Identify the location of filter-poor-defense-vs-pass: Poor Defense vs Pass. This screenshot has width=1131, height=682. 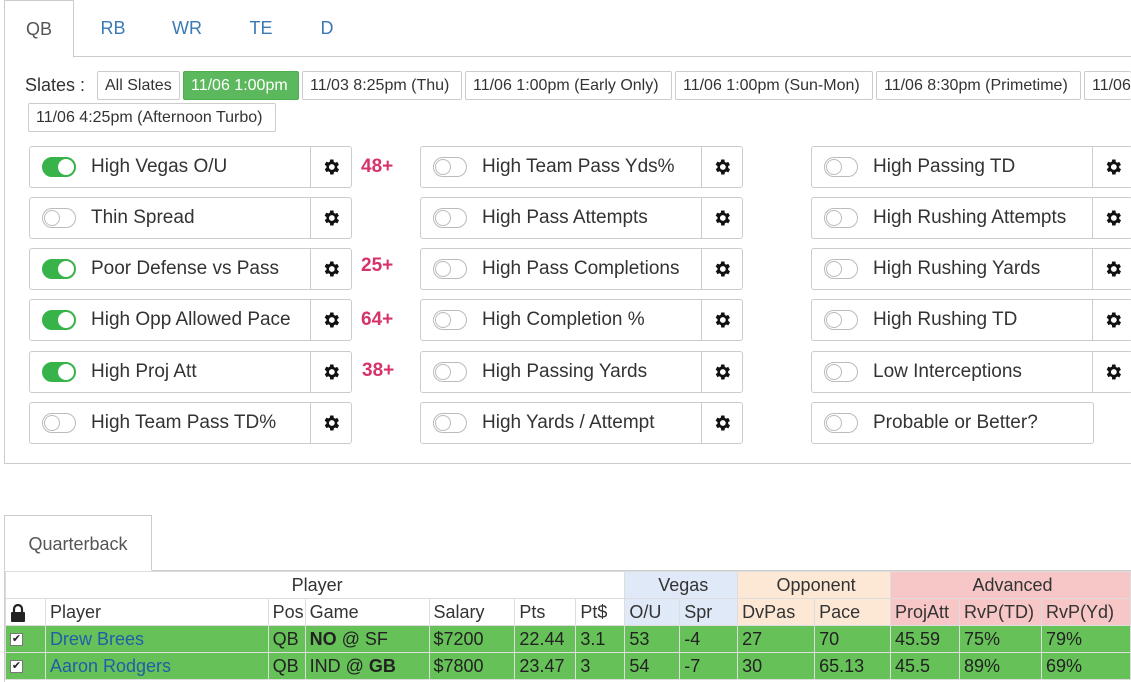
(190, 269).